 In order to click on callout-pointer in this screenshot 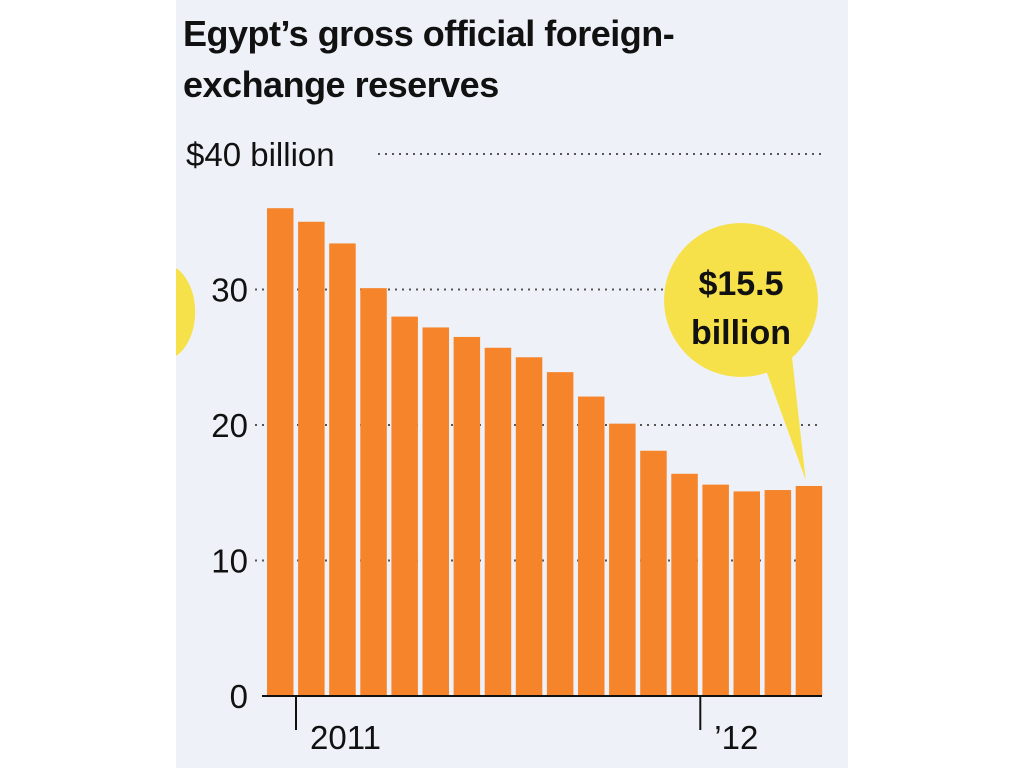, I will do `click(784, 414)`.